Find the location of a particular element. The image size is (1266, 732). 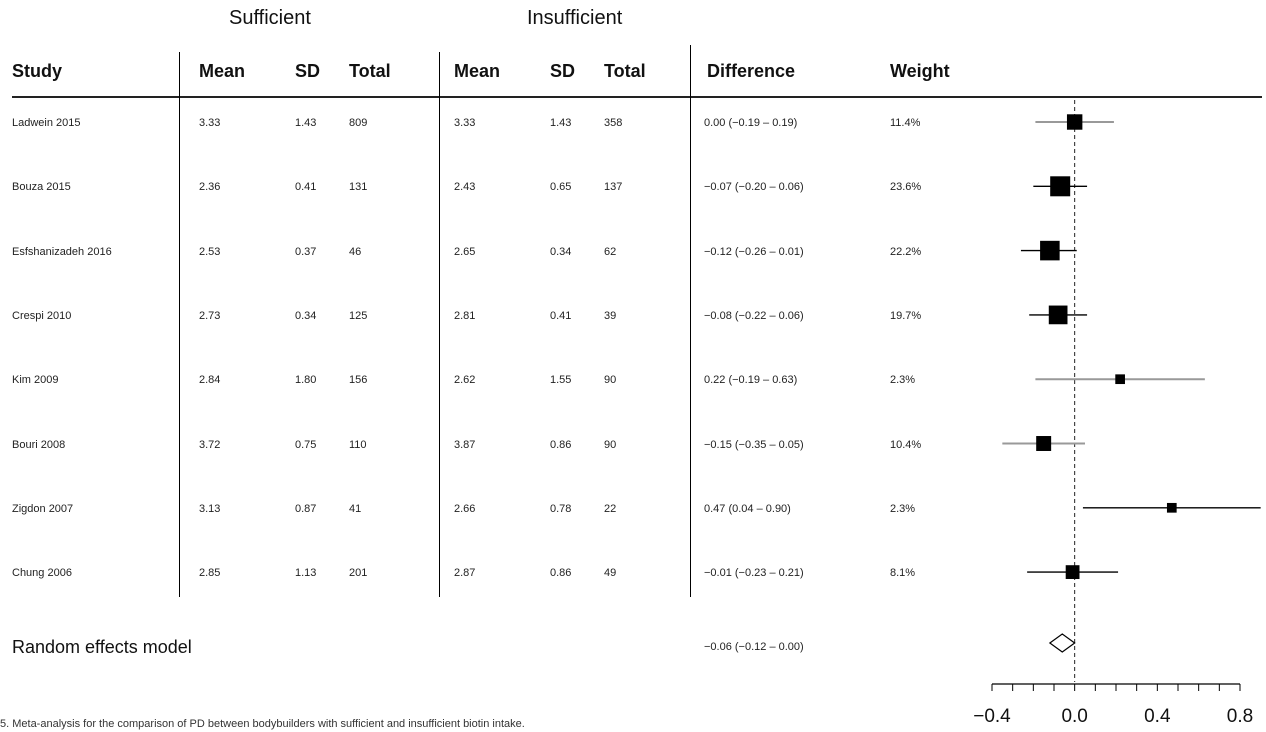

table-cell: 23.6% is located at coordinates (906, 187).